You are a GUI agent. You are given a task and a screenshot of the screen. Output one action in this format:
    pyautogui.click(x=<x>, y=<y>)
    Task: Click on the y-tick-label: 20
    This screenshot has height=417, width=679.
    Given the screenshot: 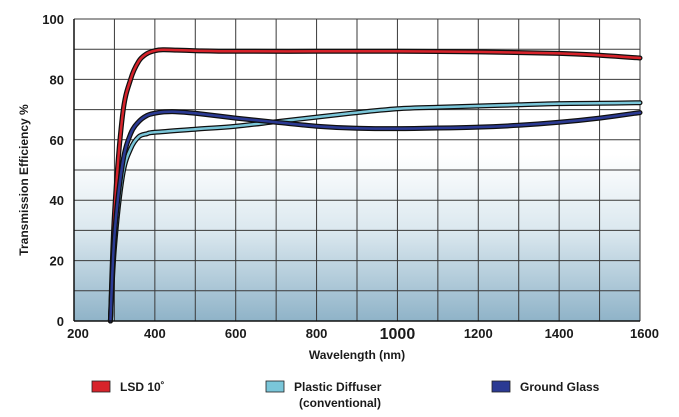 What is the action you would take?
    pyautogui.click(x=57, y=261)
    